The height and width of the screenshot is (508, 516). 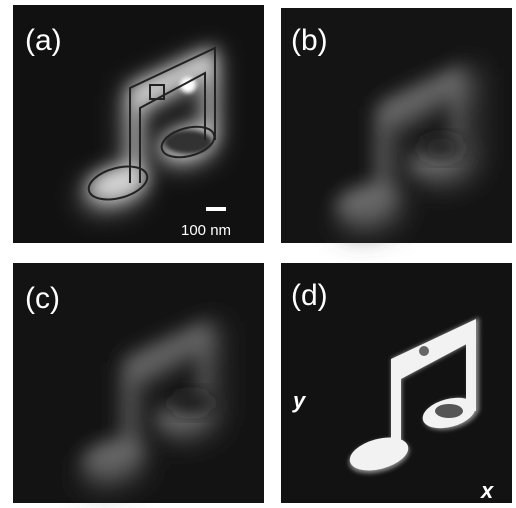 I want to click on panel-label: (c), so click(x=42, y=298).